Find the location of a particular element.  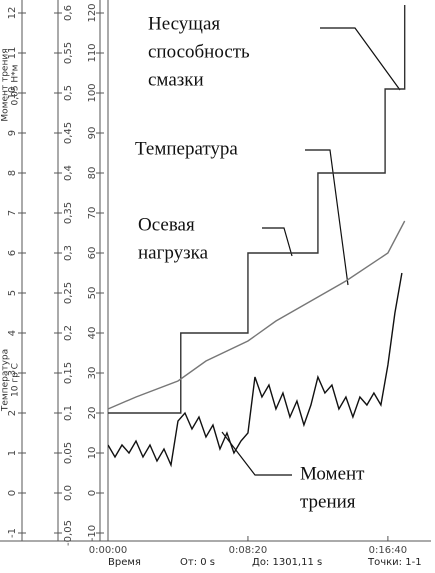

y-tick-label: 7 is located at coordinates (12, 213).